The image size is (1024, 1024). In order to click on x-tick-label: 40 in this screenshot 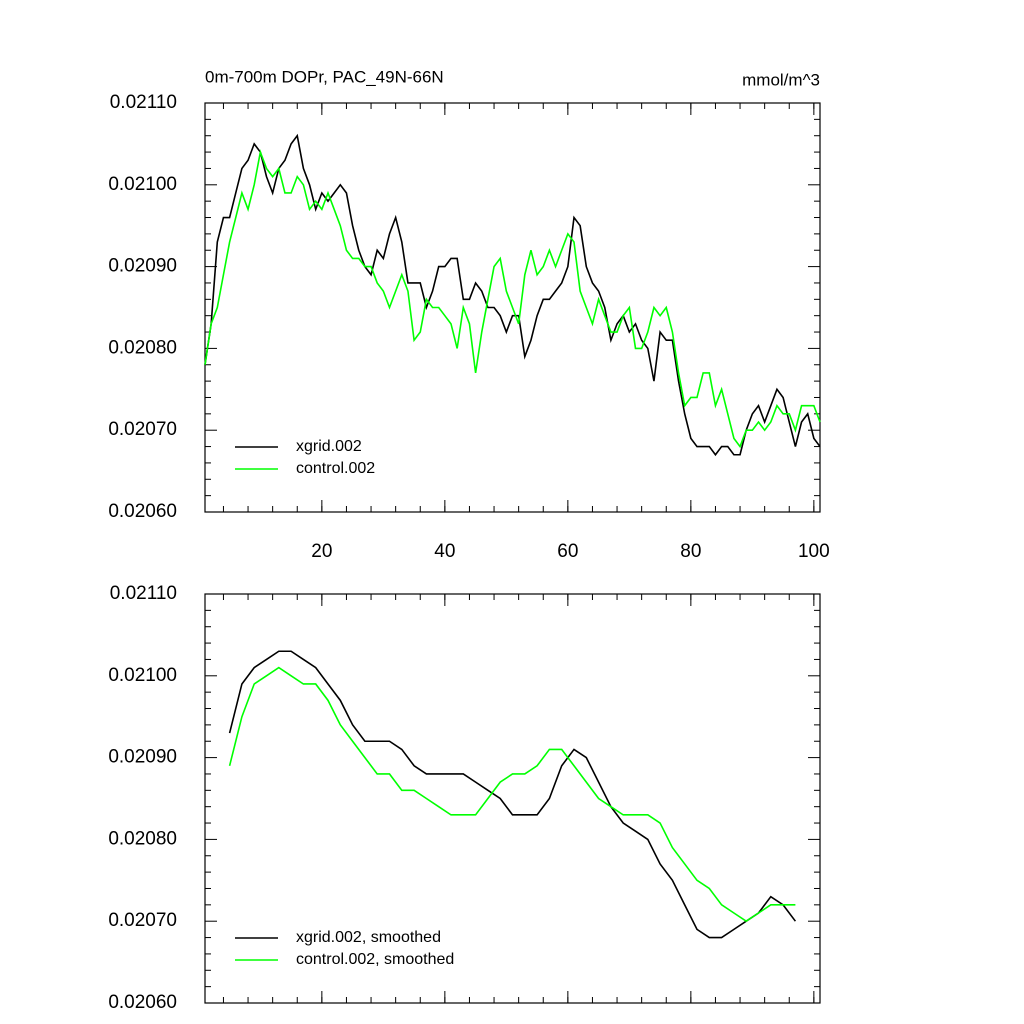, I will do `click(444, 551)`.